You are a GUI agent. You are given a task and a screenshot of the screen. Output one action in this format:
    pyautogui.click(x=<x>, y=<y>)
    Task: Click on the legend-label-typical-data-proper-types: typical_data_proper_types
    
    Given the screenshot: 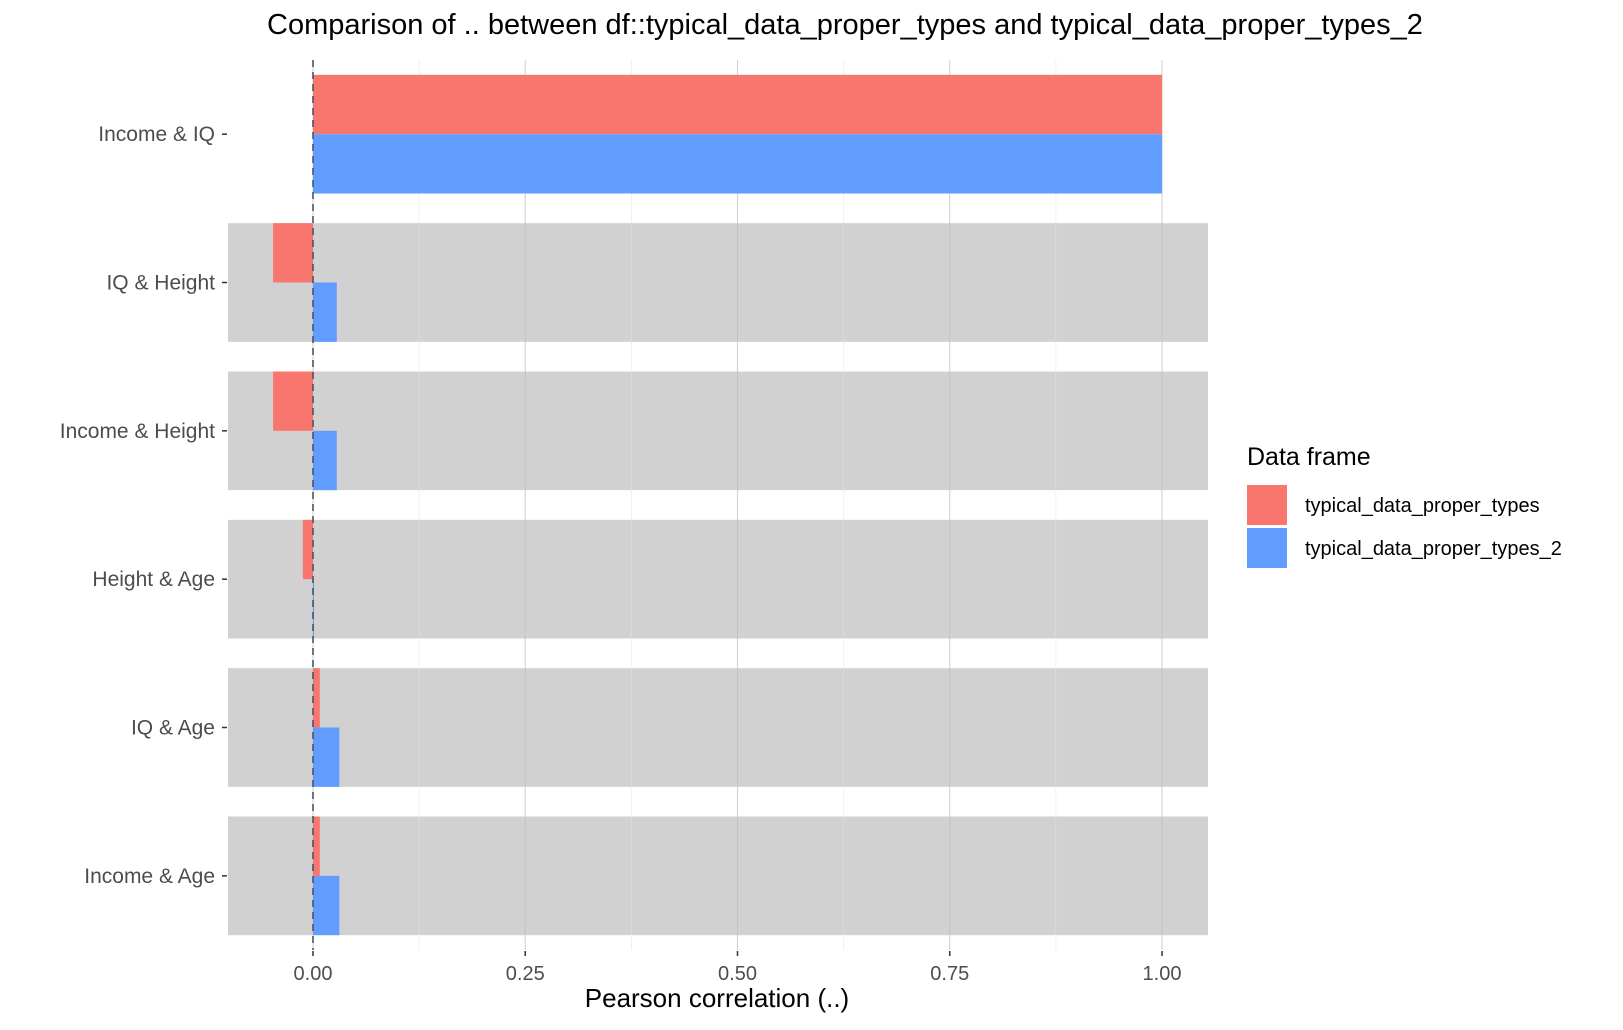 What is the action you would take?
    pyautogui.click(x=1422, y=506)
    